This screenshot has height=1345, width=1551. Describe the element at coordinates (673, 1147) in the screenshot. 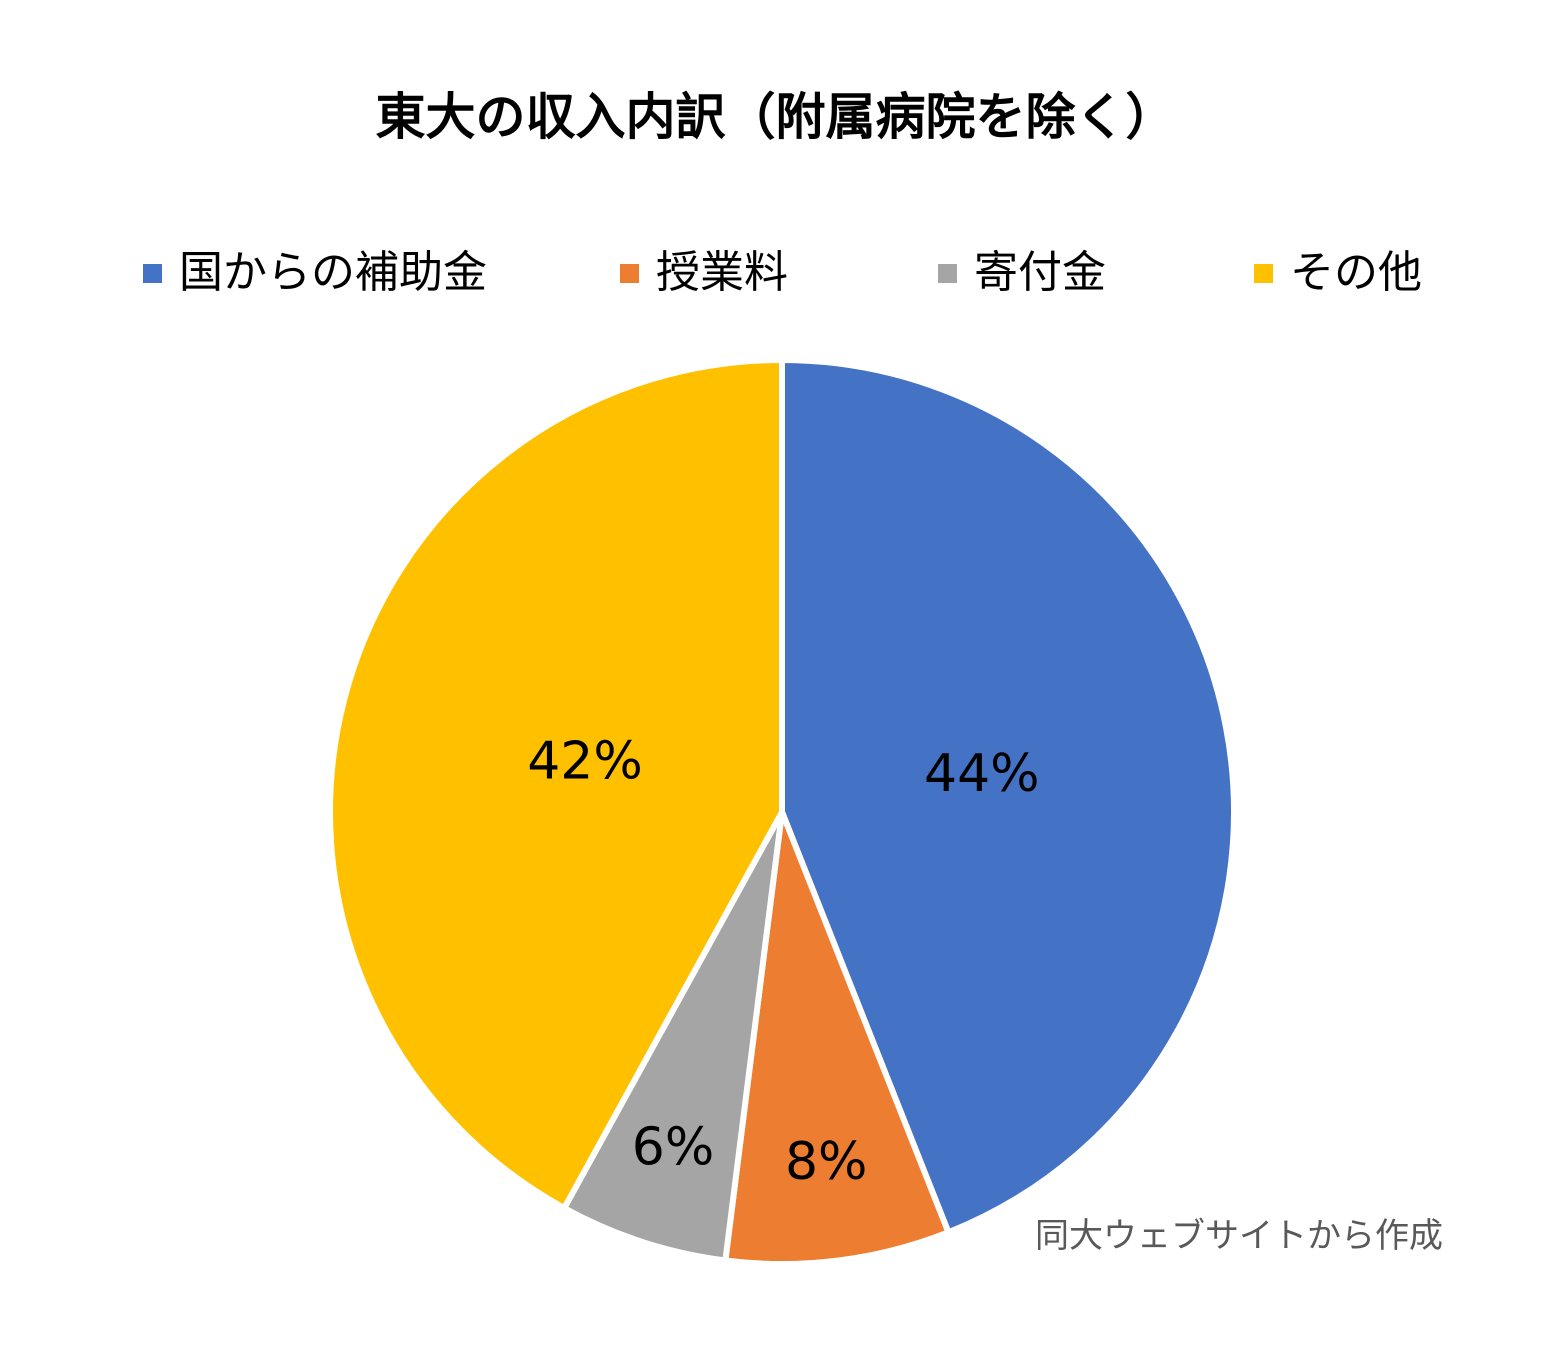

I see `data-label-donations: 6%` at that location.